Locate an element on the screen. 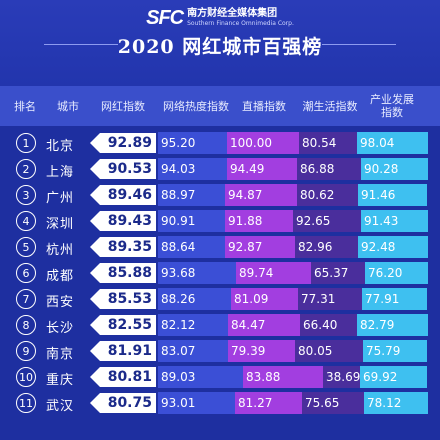 This screenshot has height=440, width=440. rank-badge: 3 is located at coordinates (26, 195).